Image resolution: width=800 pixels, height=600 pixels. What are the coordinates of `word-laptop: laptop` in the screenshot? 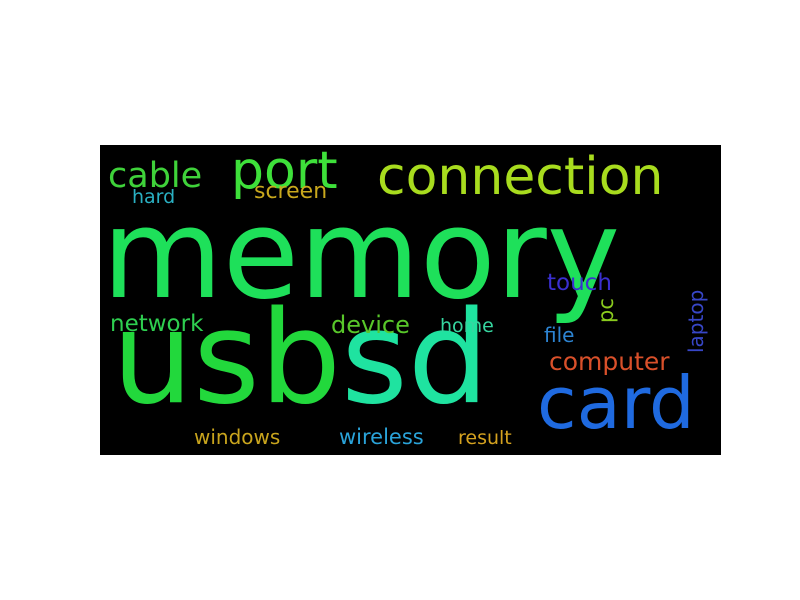 It's located at (696, 321).